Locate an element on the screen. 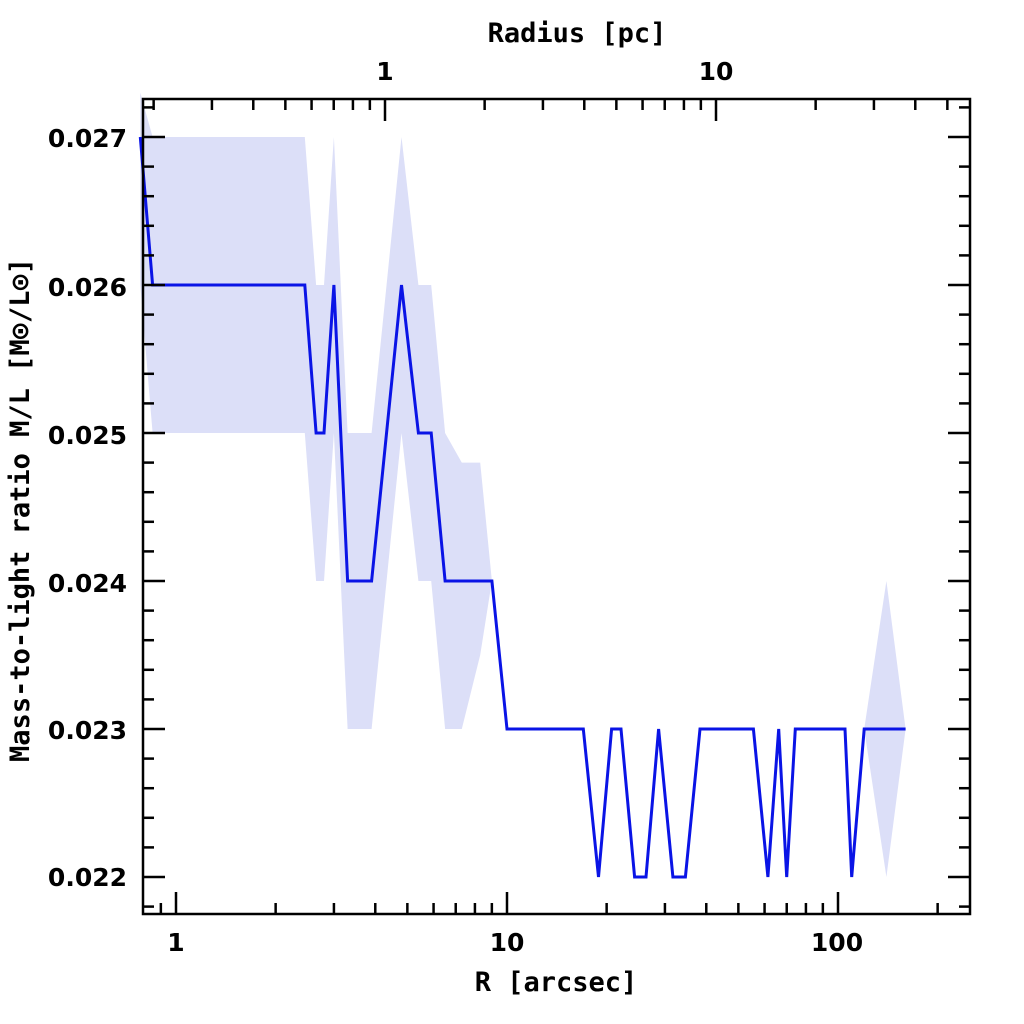 The image size is (1024, 1024). x-tick-label: 10 is located at coordinates (507, 942).